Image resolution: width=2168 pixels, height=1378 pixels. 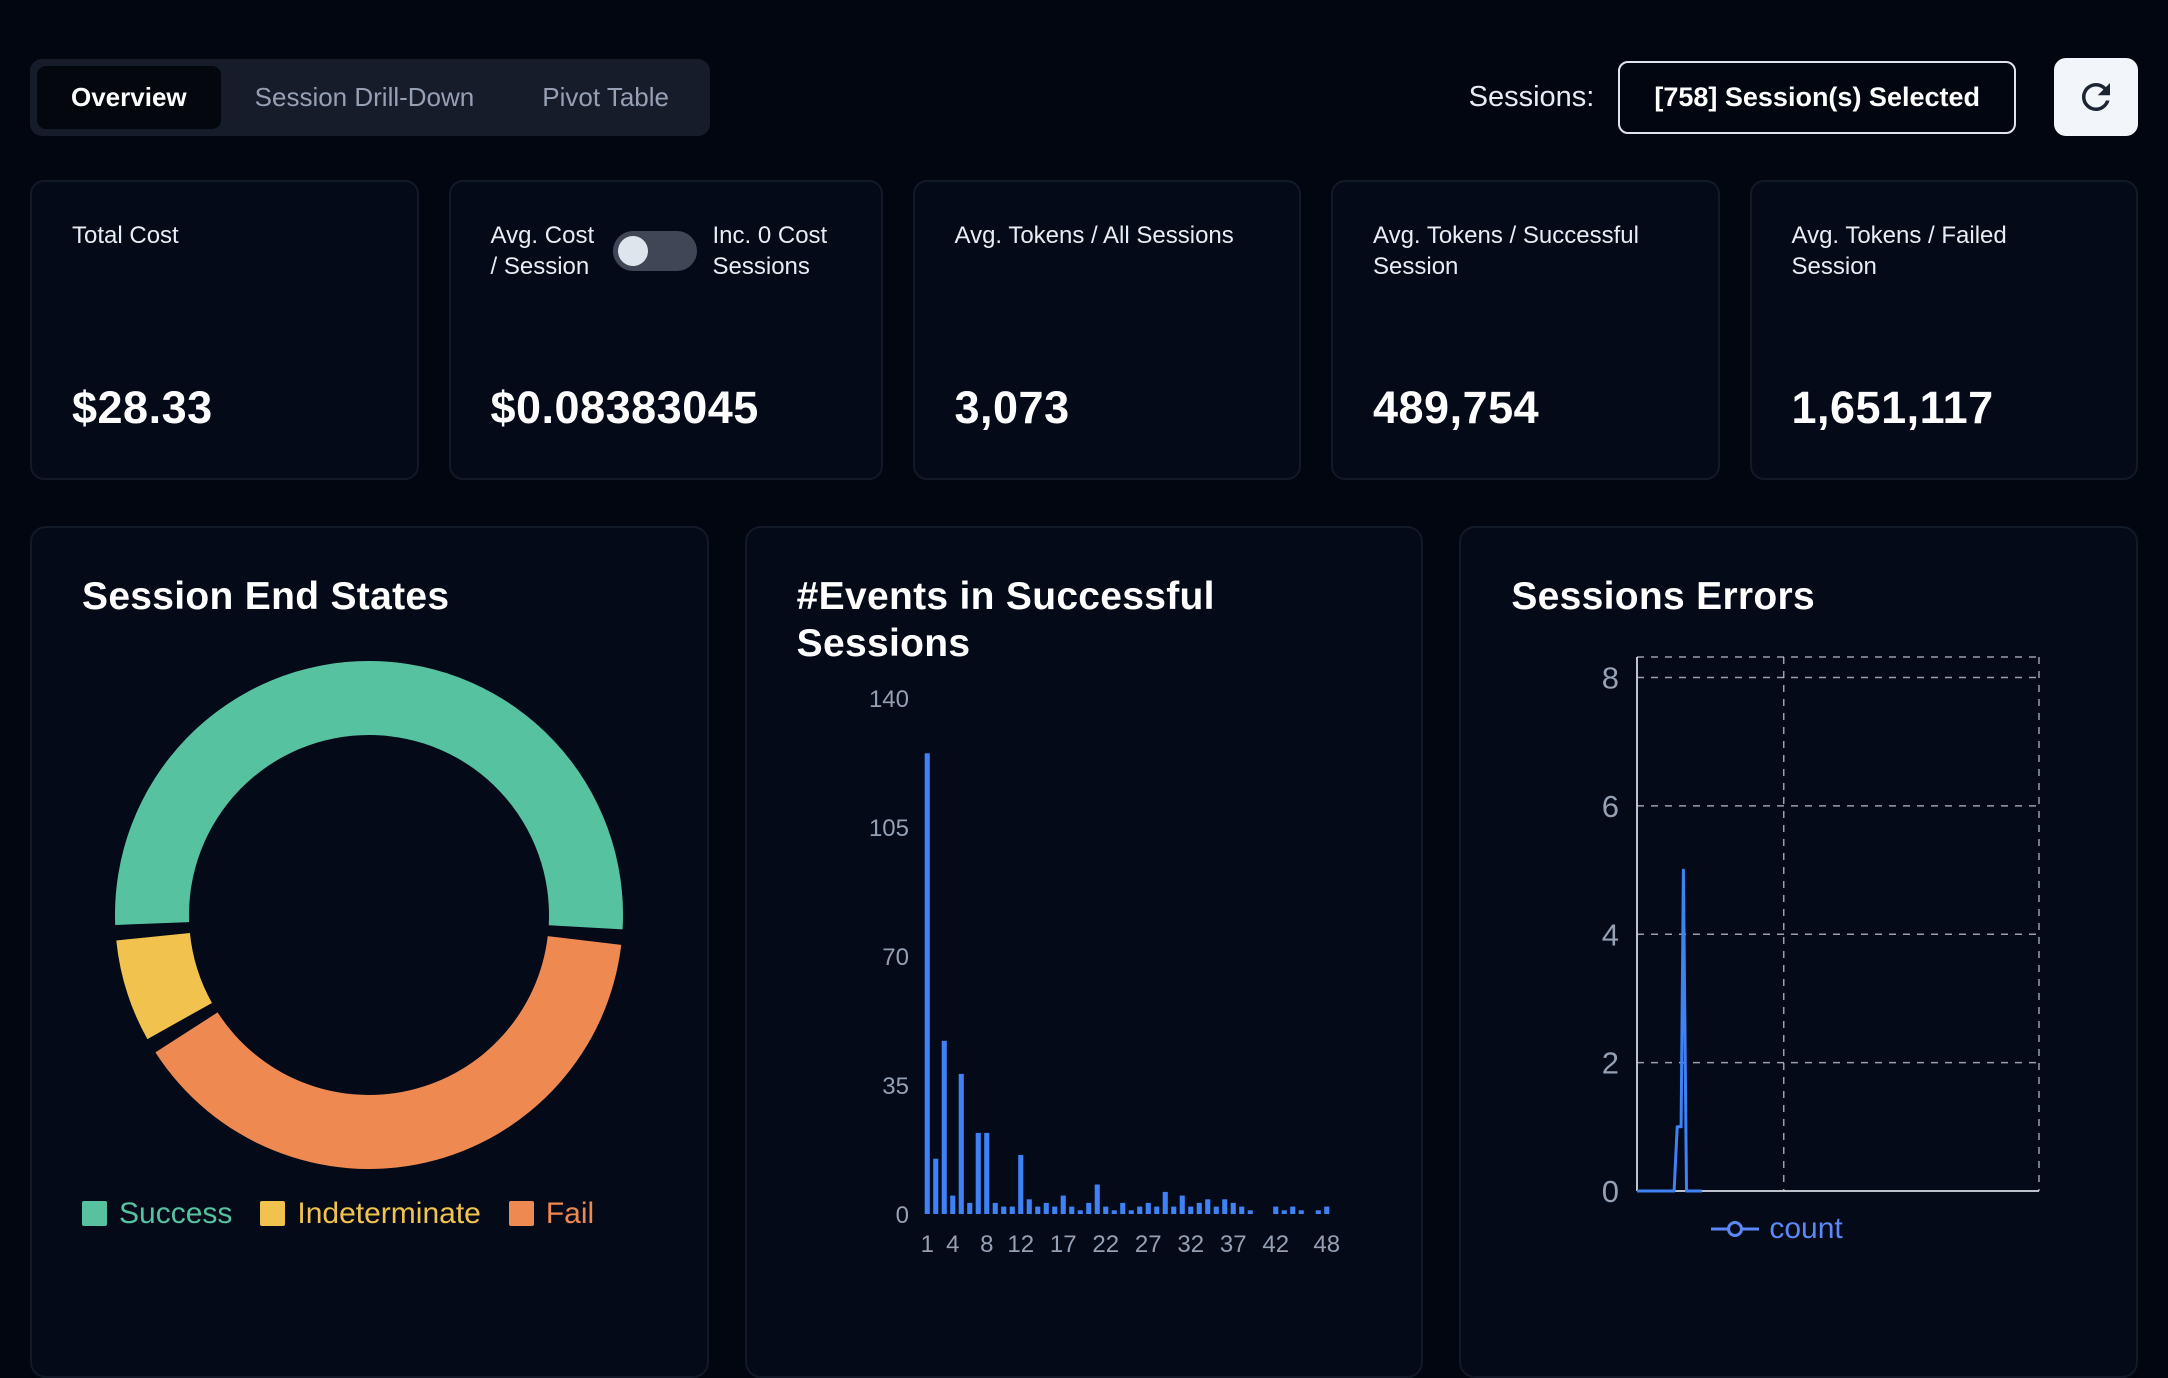 What do you see at coordinates (1610, 806) in the screenshot?
I see `axis-tick-label: 6` at bounding box center [1610, 806].